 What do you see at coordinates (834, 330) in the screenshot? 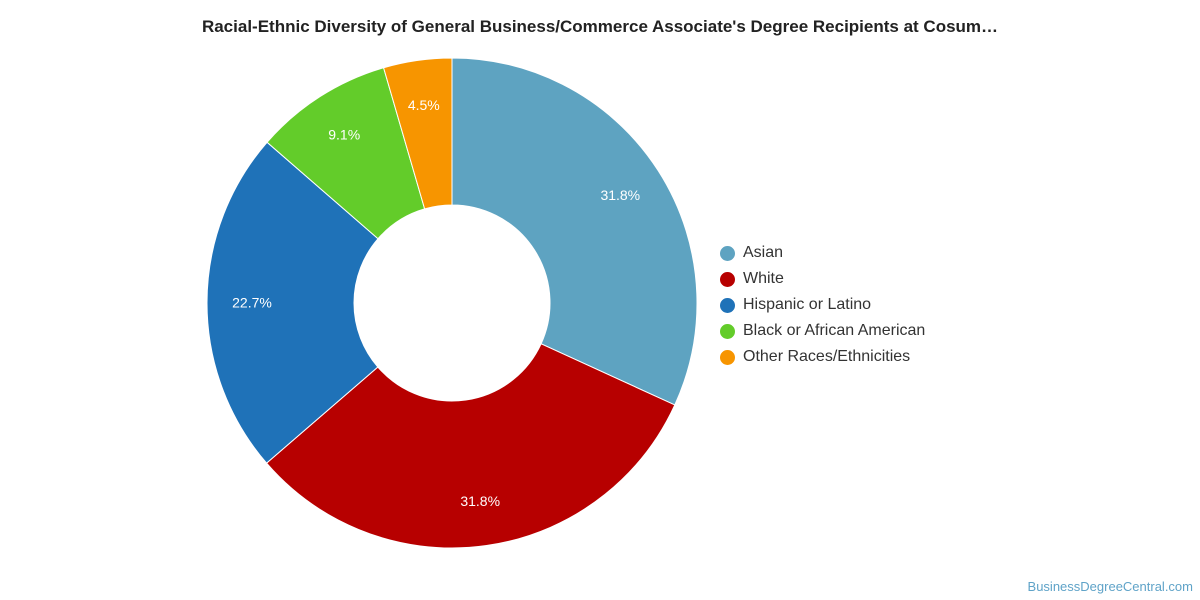
I see `legend-label: Black or African American` at bounding box center [834, 330].